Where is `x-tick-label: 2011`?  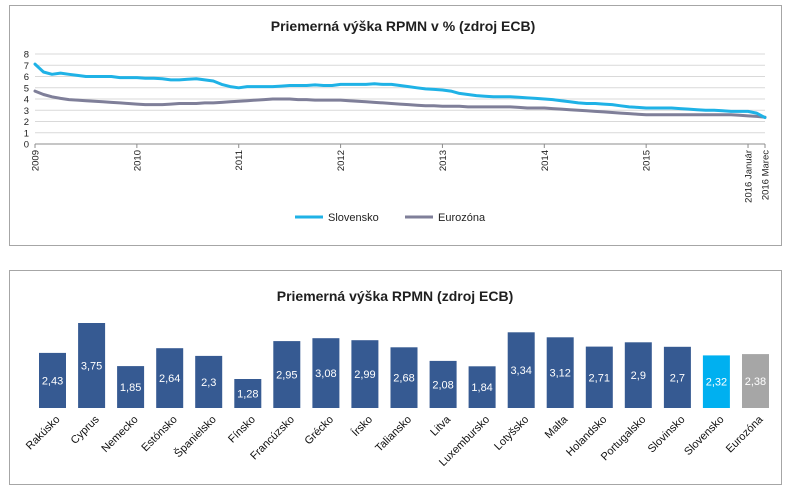
x-tick-label: 2011 is located at coordinates (239, 160).